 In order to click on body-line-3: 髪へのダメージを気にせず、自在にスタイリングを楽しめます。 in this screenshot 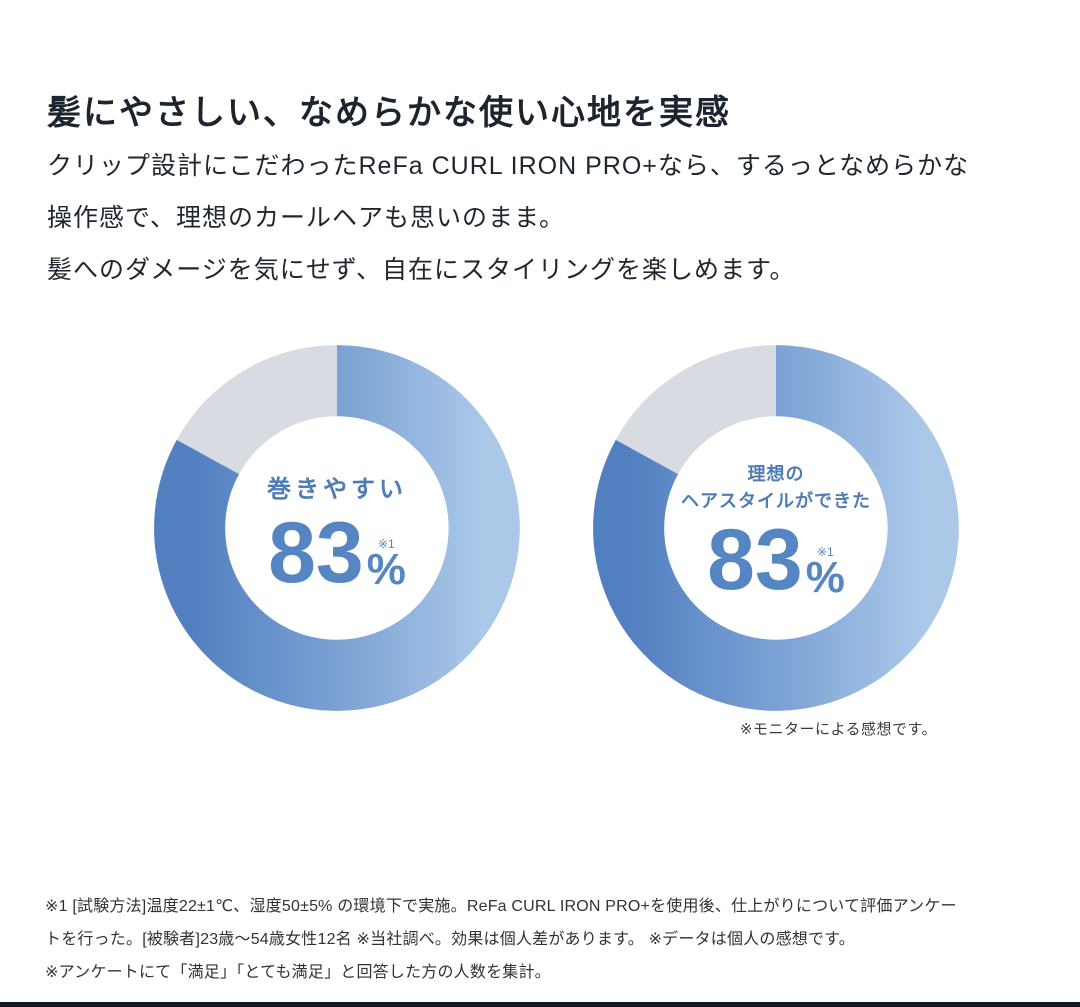, I will do `click(421, 270)`.